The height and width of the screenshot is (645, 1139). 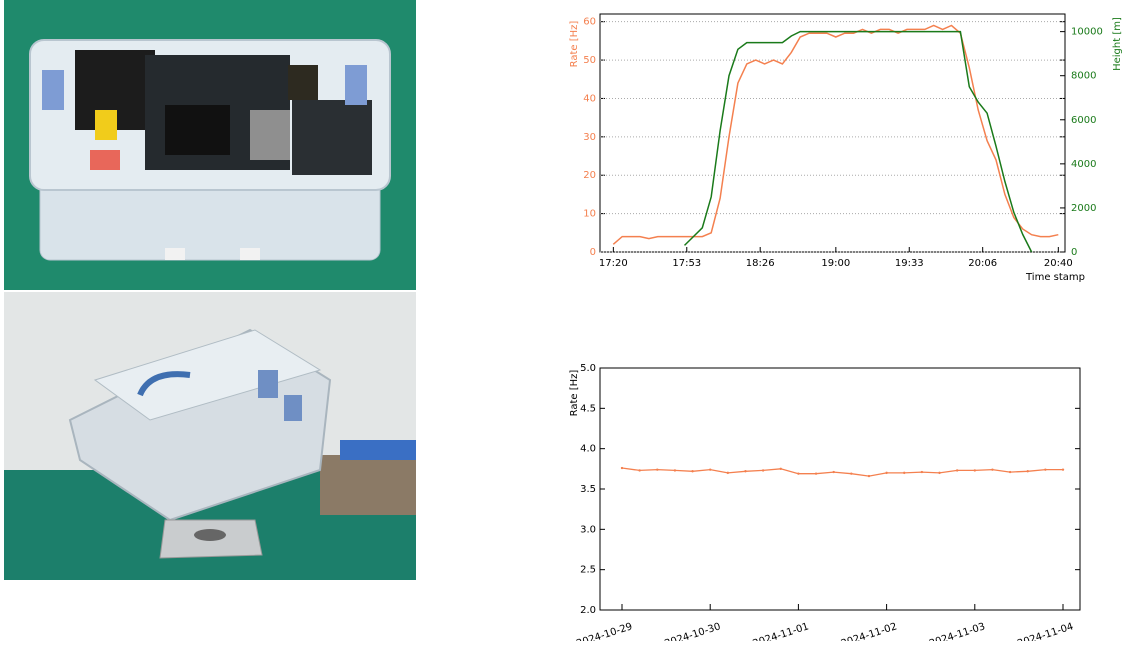 What do you see at coordinates (588, 449) in the screenshot?
I see `y-tick-label: 4.0` at bounding box center [588, 449].